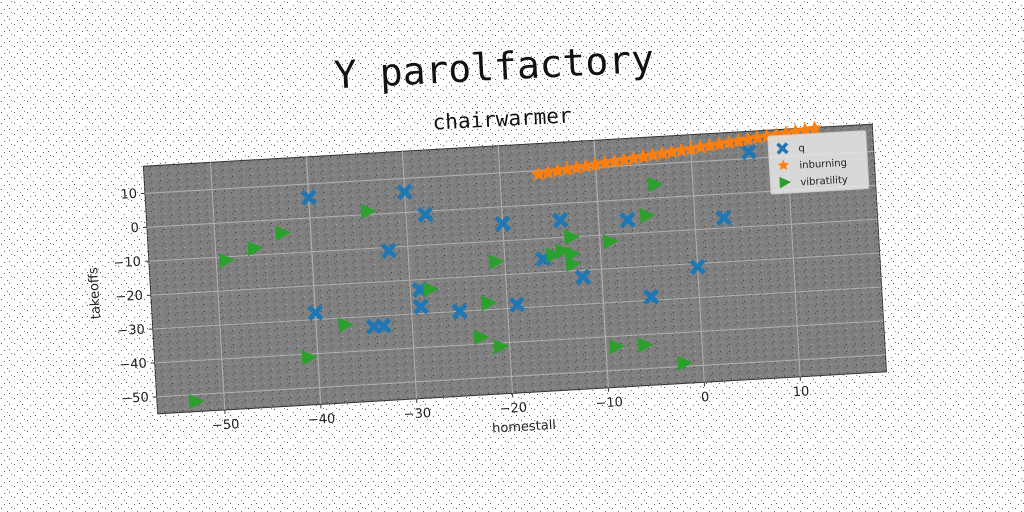 The width and height of the screenshot is (1024, 512). What do you see at coordinates (785, 182) in the screenshot?
I see `legend-marker-vibratility` at bounding box center [785, 182].